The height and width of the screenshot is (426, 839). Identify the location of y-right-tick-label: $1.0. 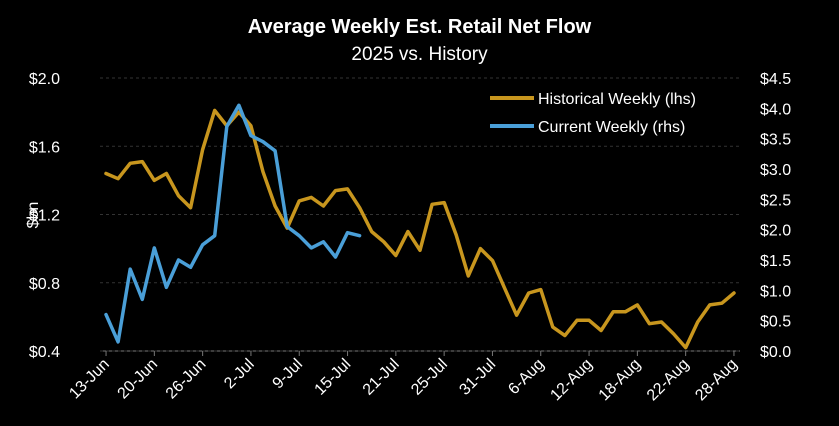
(775, 291).